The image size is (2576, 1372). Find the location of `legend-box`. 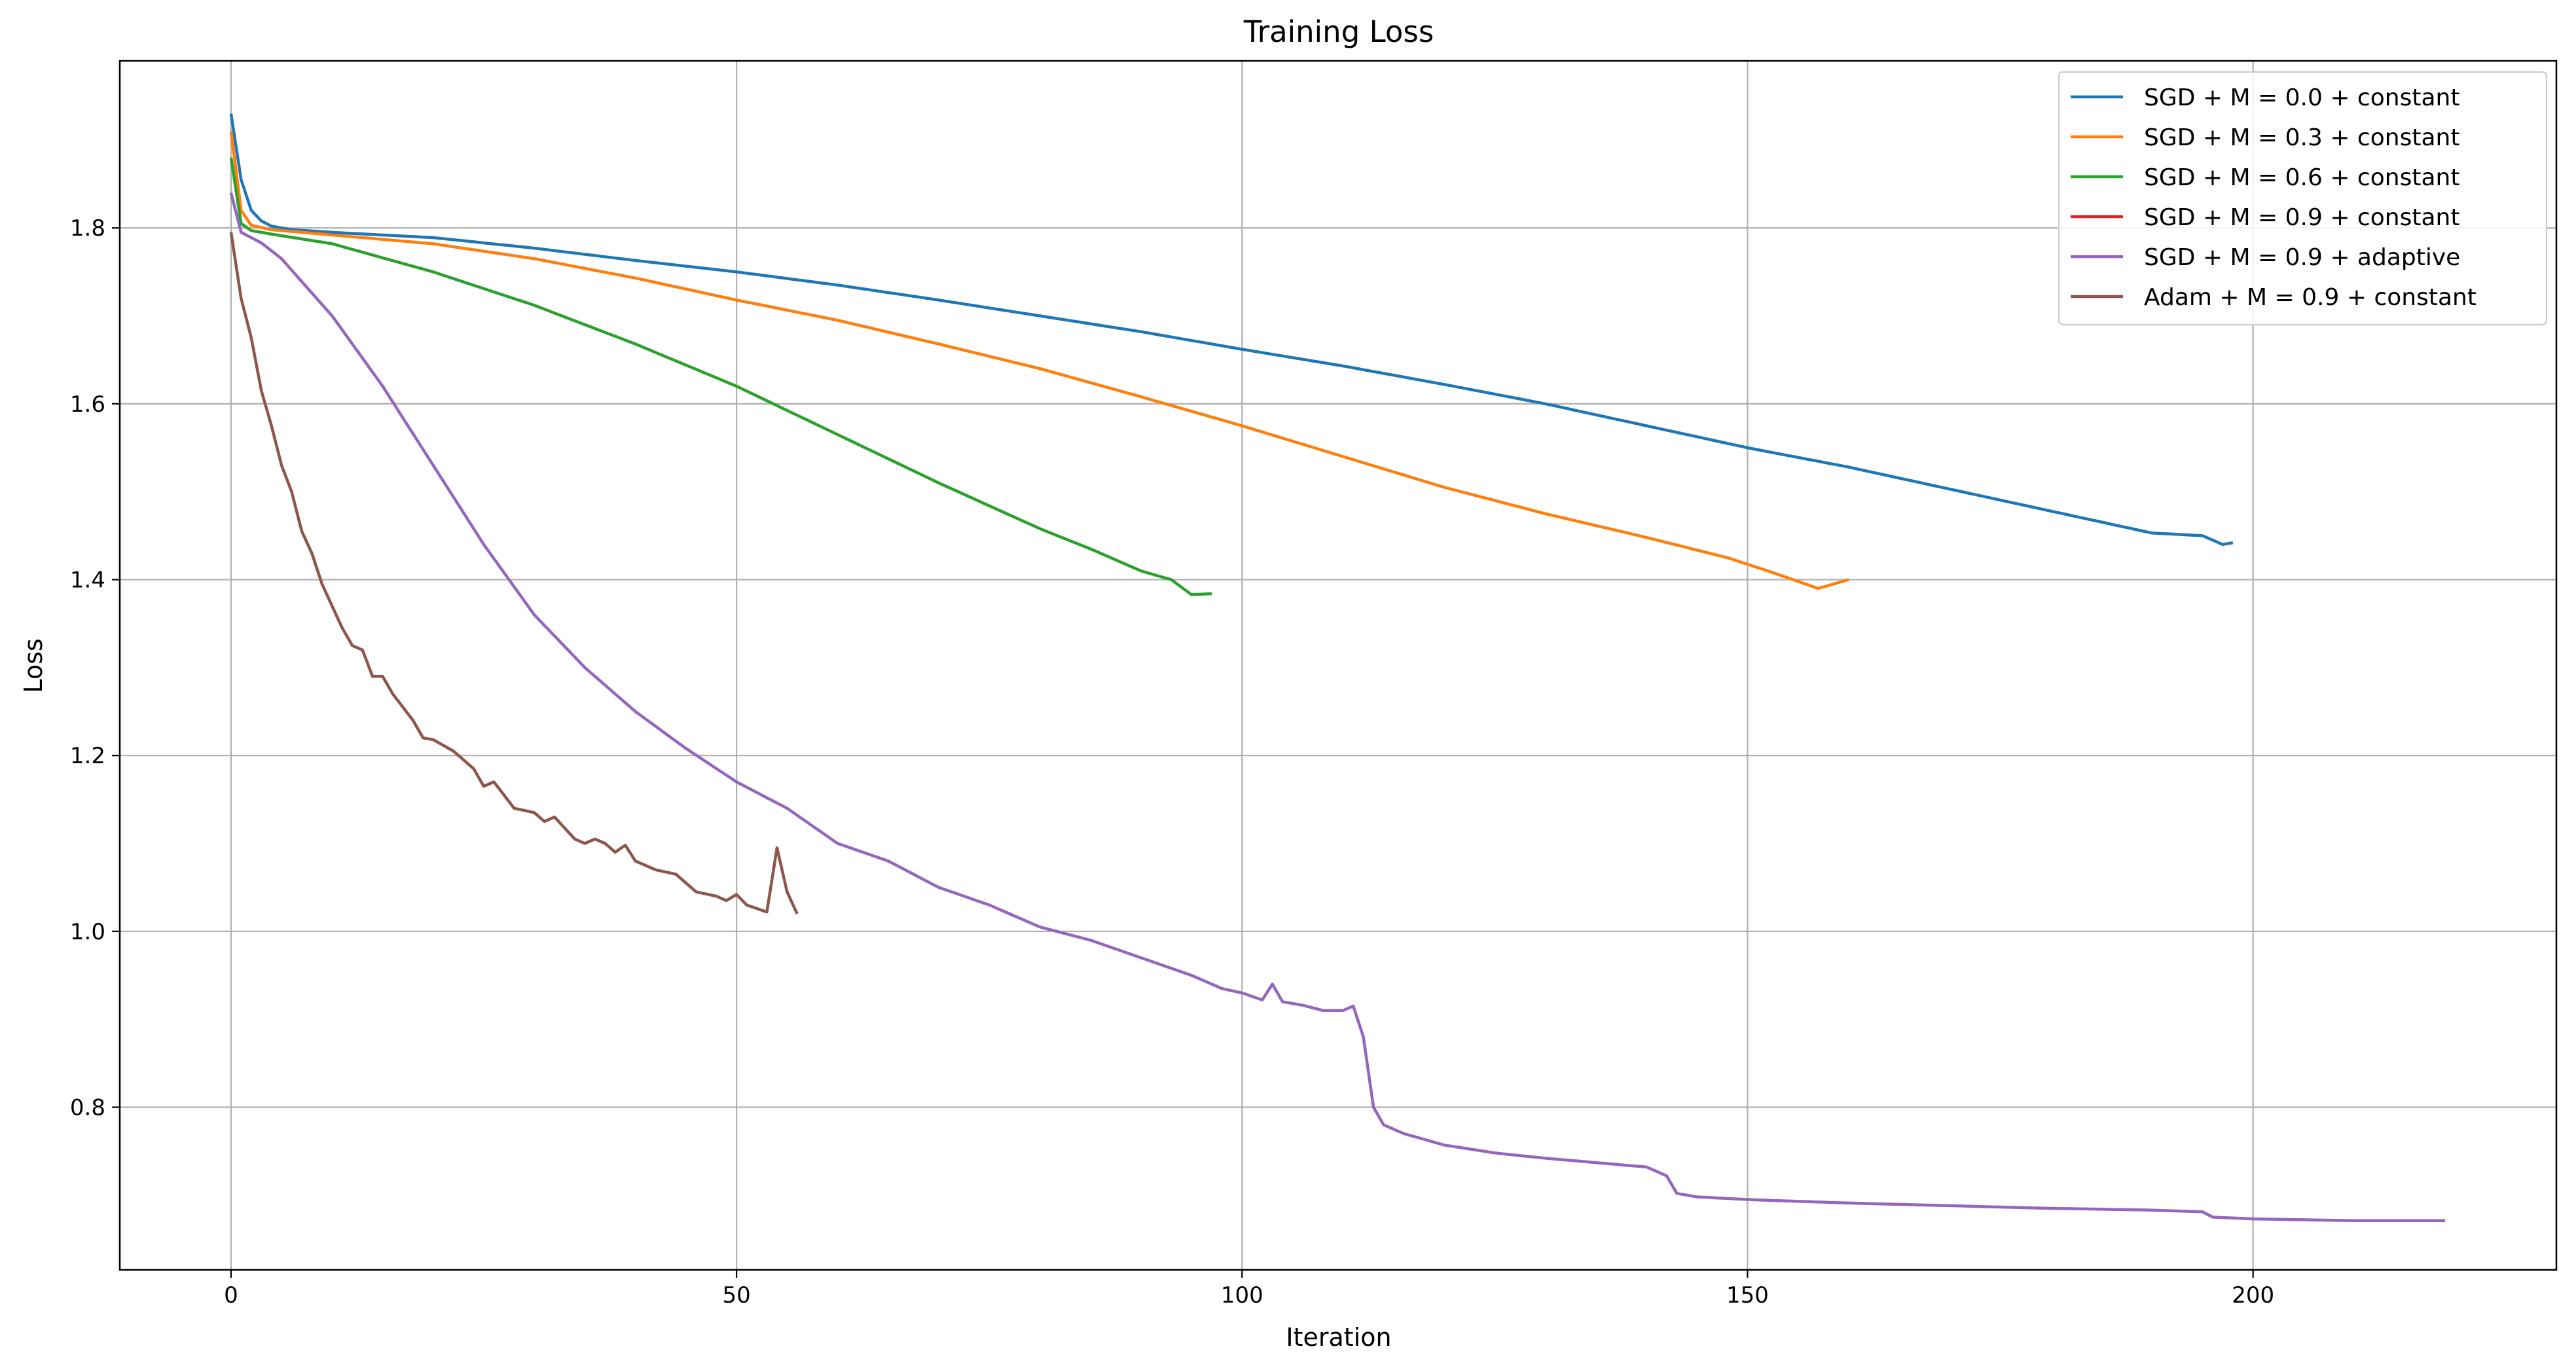

legend-box is located at coordinates (2303, 198).